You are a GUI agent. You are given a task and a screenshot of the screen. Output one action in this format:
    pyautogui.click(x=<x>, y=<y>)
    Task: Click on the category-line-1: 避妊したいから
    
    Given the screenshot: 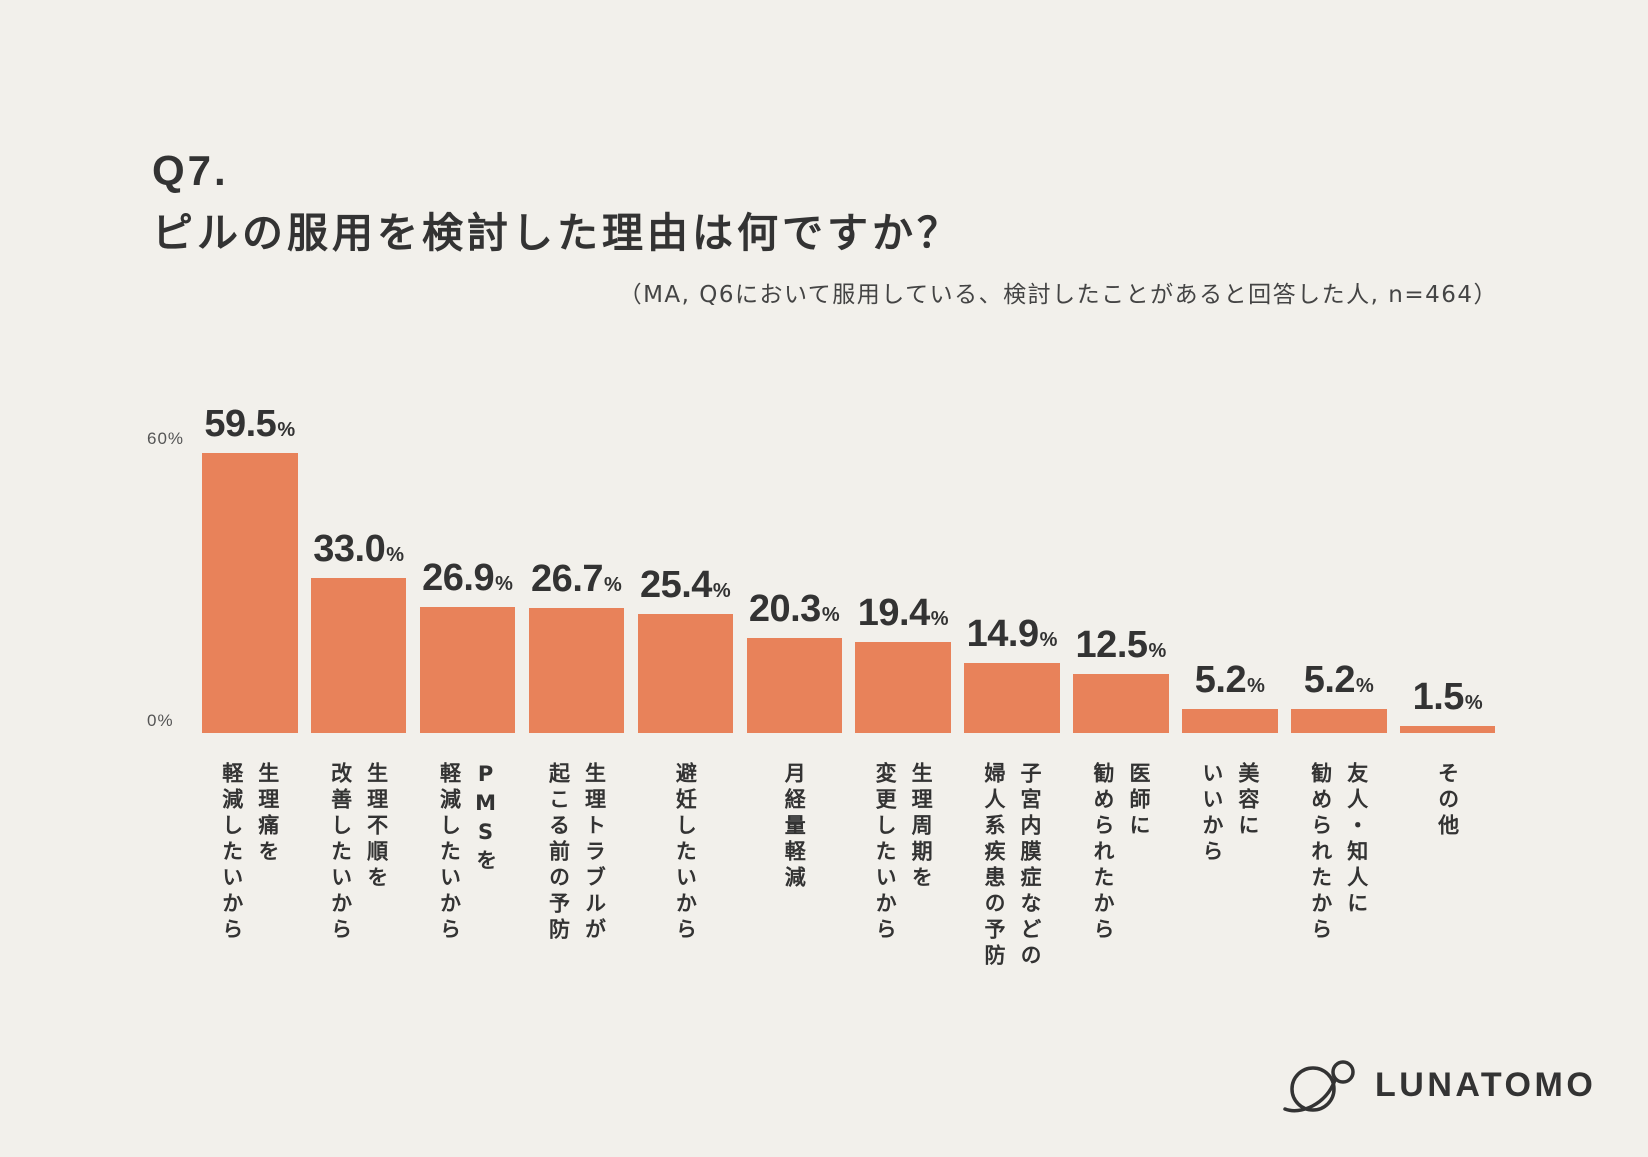 What is the action you would take?
    pyautogui.click(x=685, y=853)
    